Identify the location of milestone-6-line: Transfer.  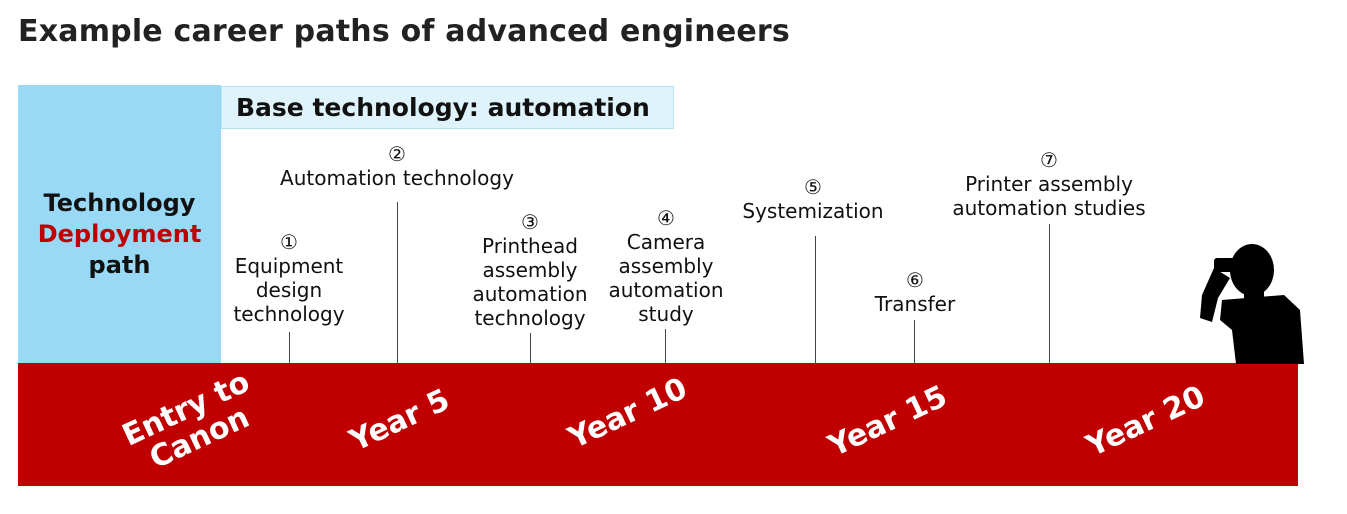
(915, 304).